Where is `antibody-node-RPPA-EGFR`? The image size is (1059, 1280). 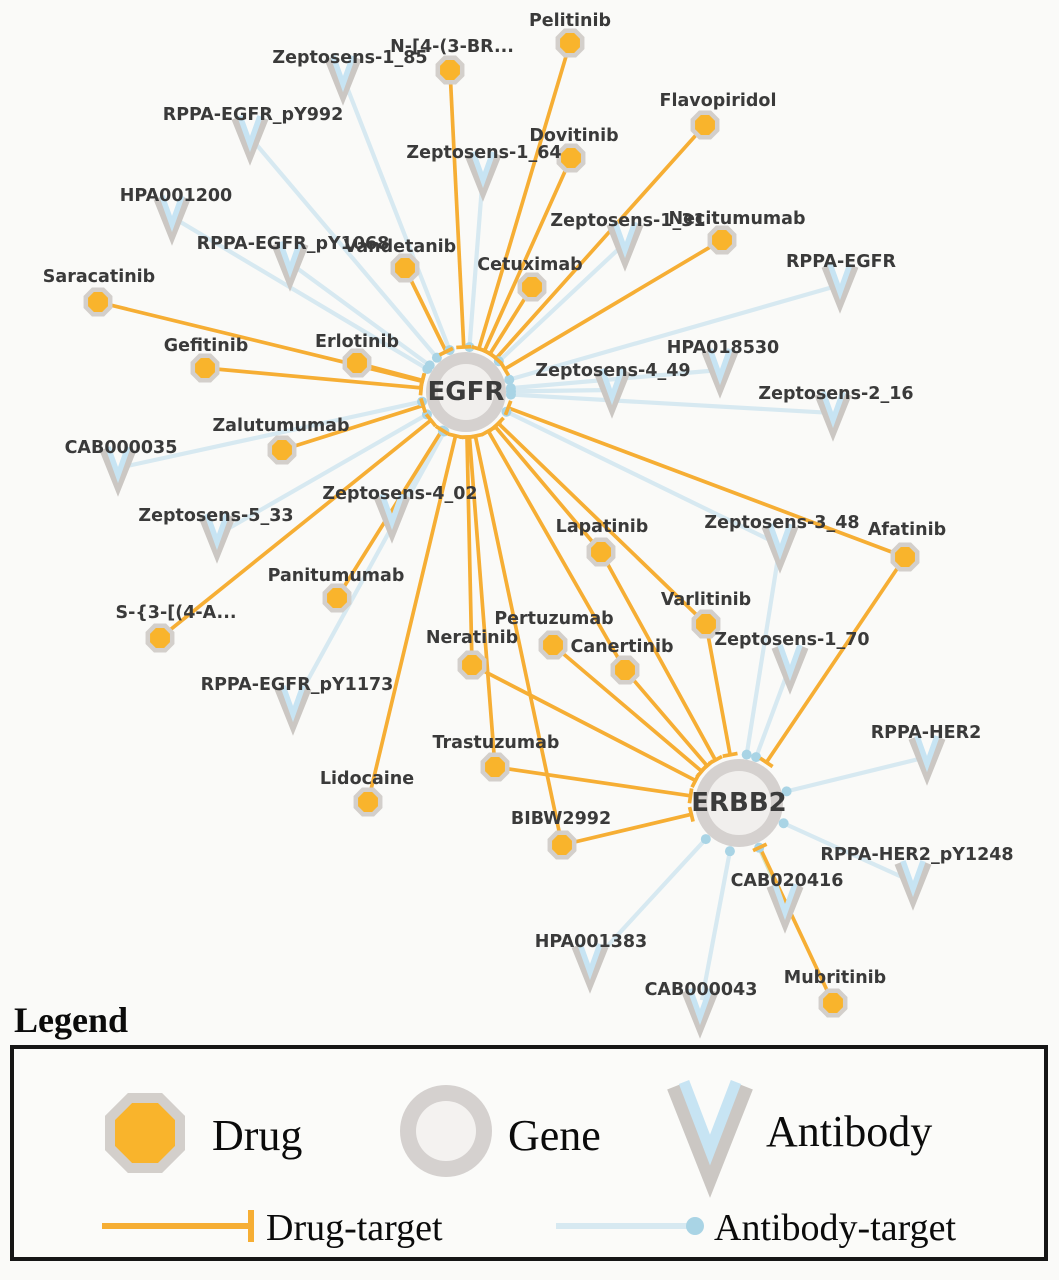
antibody-node-RPPA-EGFR is located at coordinates (840, 288).